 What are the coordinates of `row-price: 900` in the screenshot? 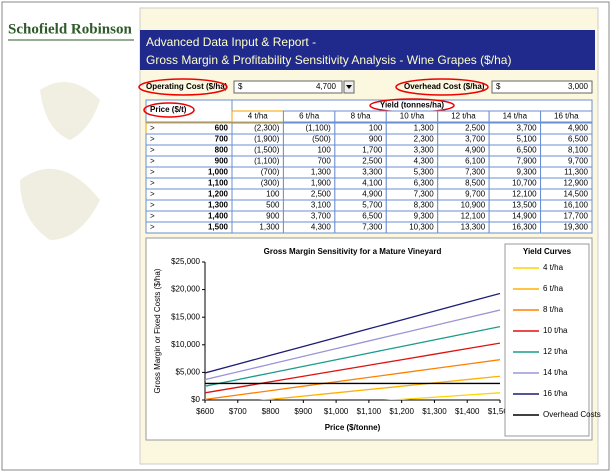 It's located at (222, 161).